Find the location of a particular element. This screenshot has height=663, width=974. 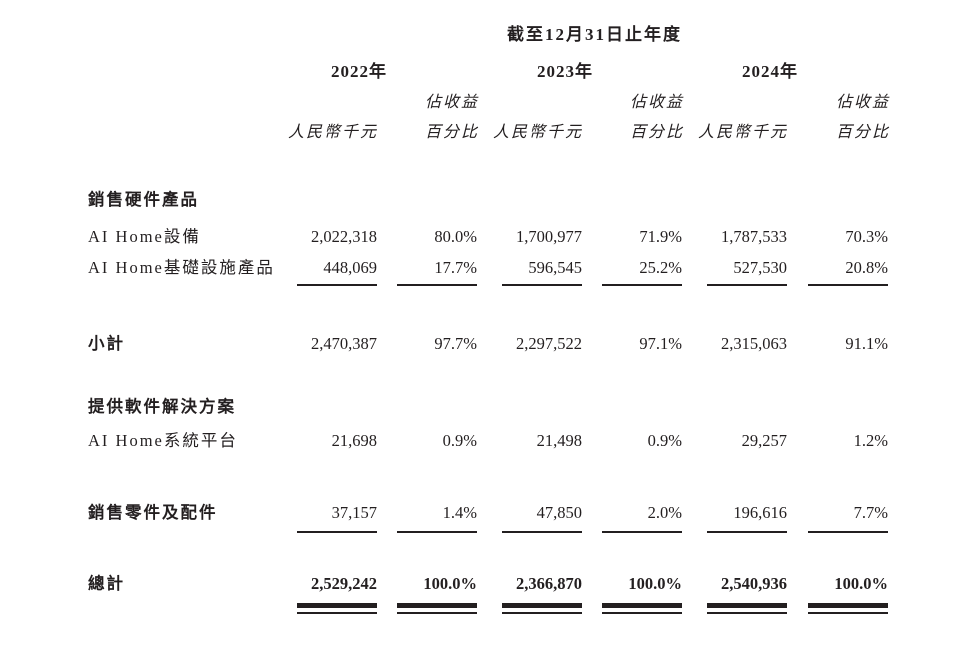

year-header-2024: 2024年 is located at coordinates (770, 71).